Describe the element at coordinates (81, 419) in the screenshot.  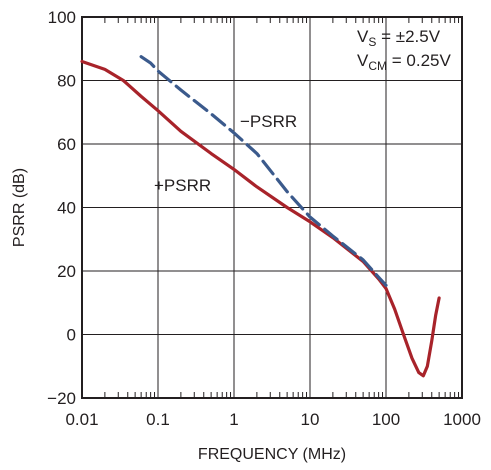
I see `x-tick-label: 0.01` at that location.